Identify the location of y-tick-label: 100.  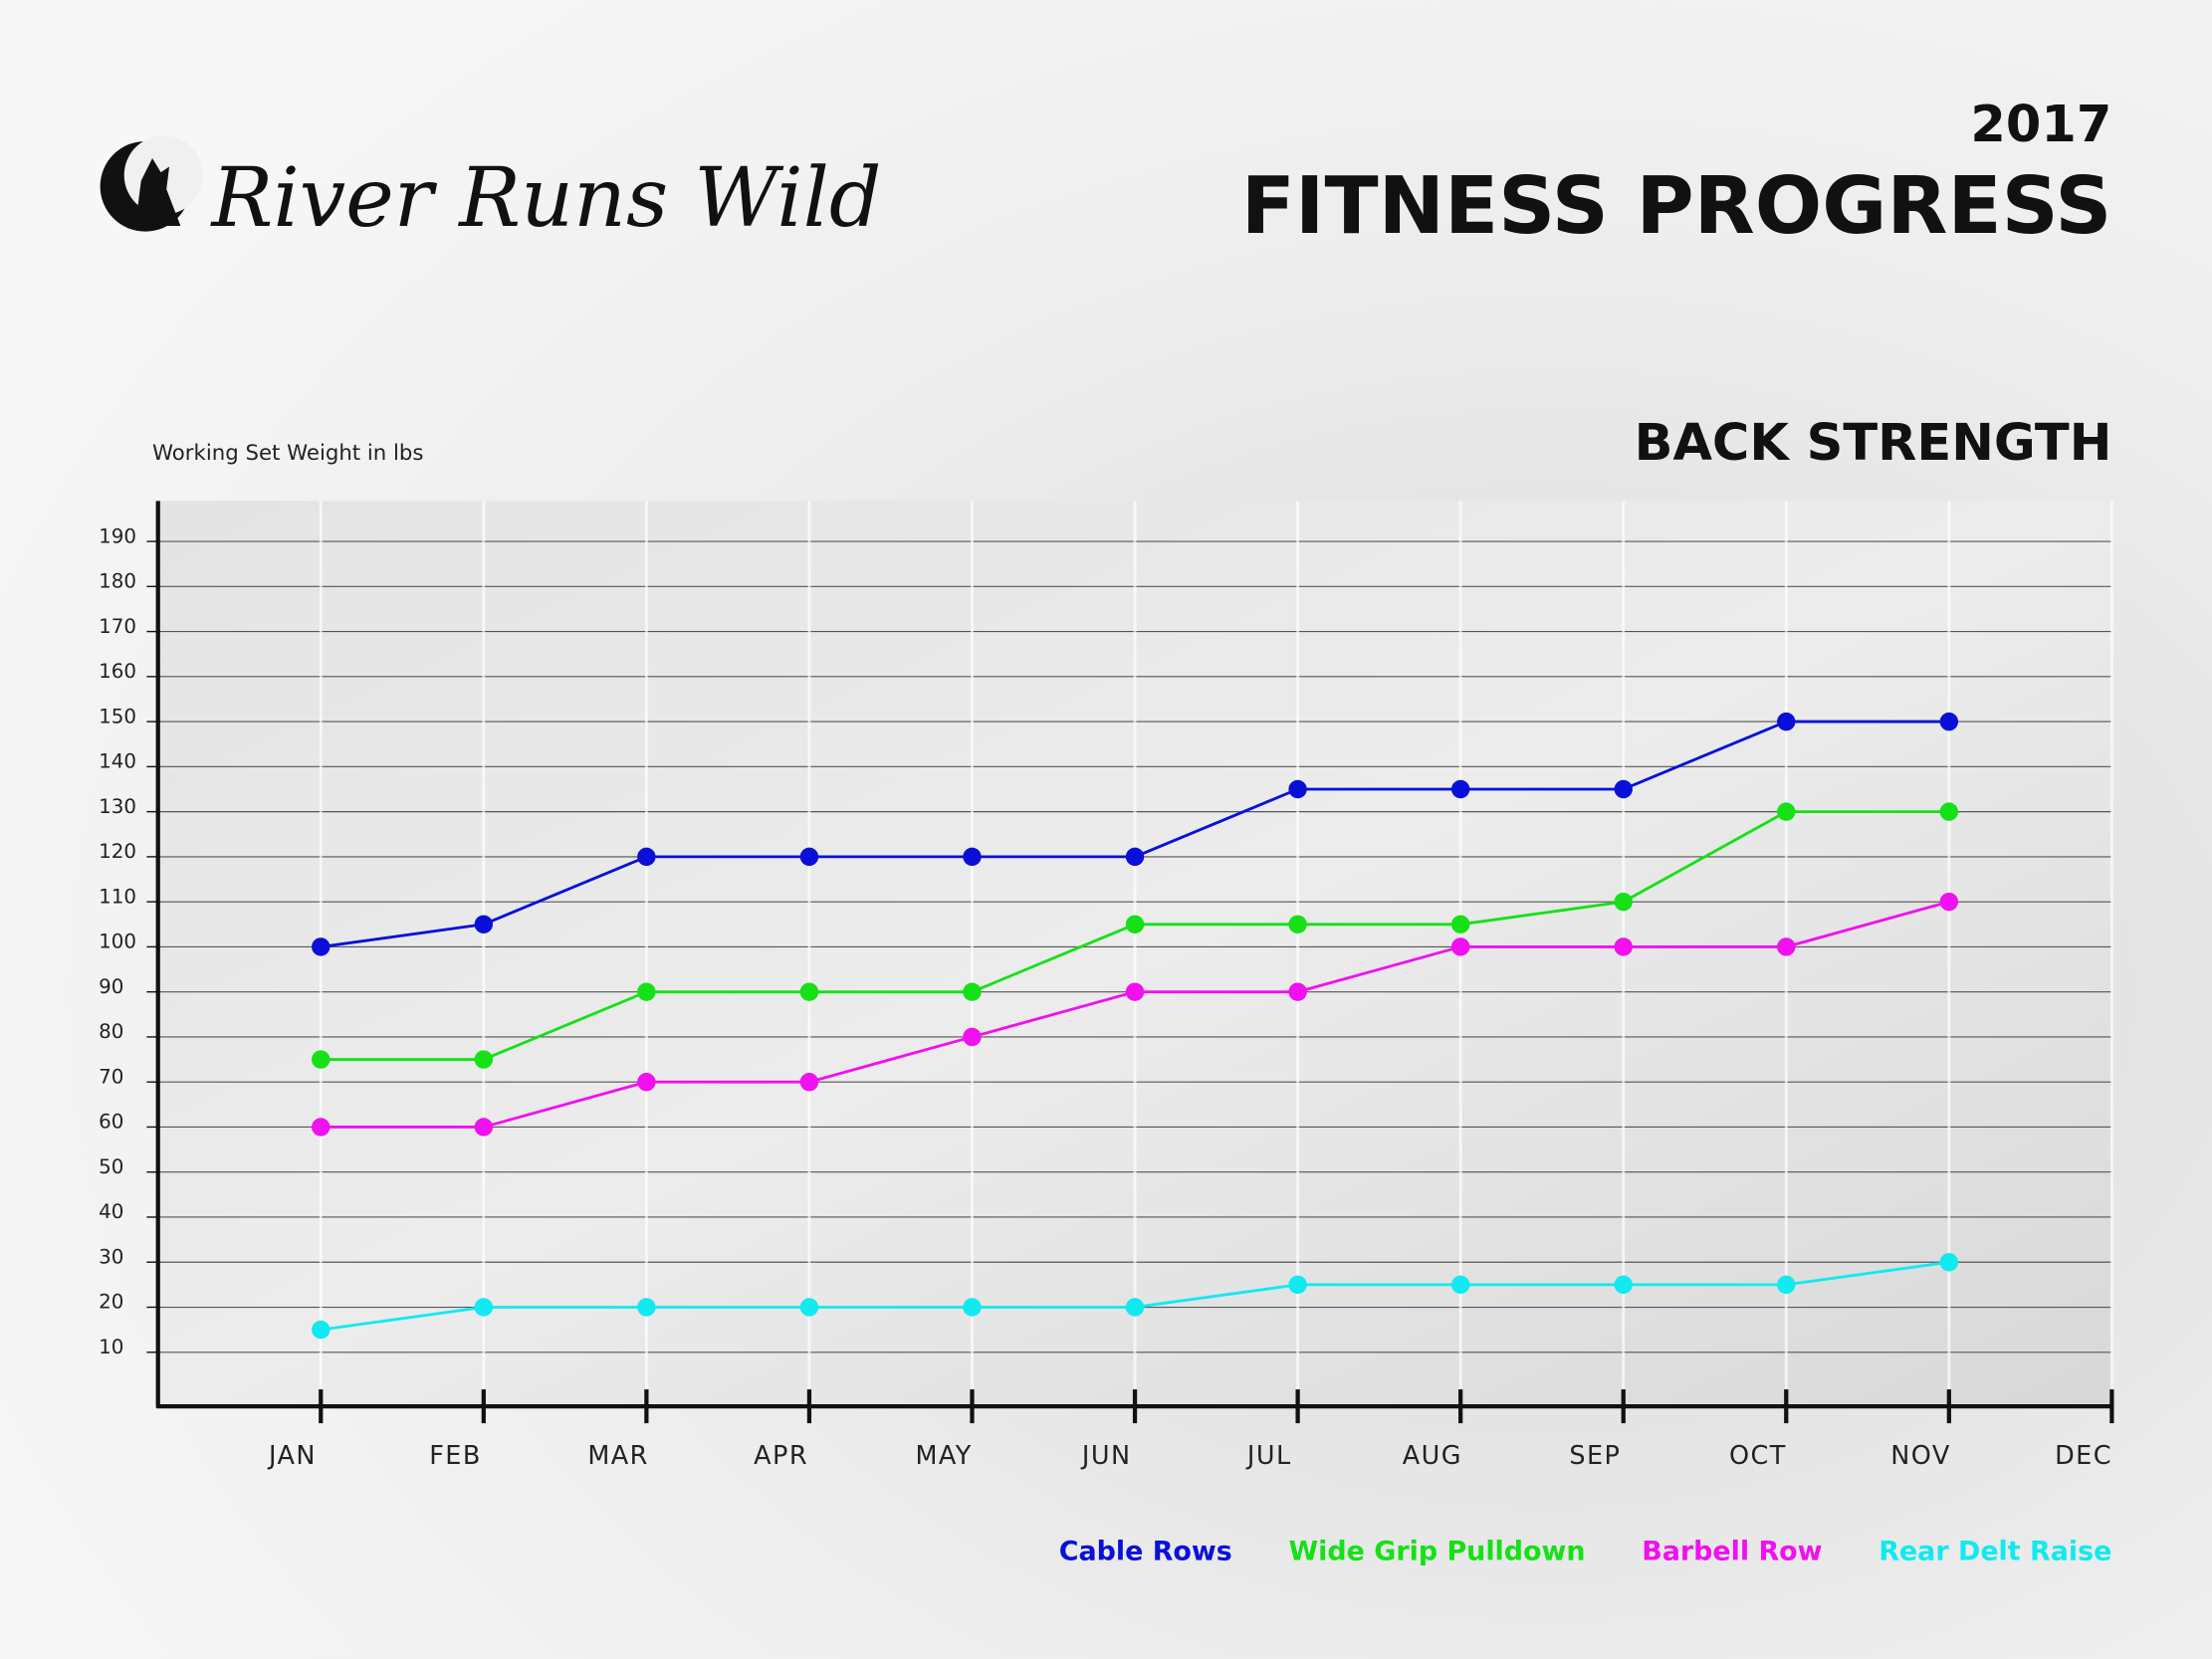
(117, 942).